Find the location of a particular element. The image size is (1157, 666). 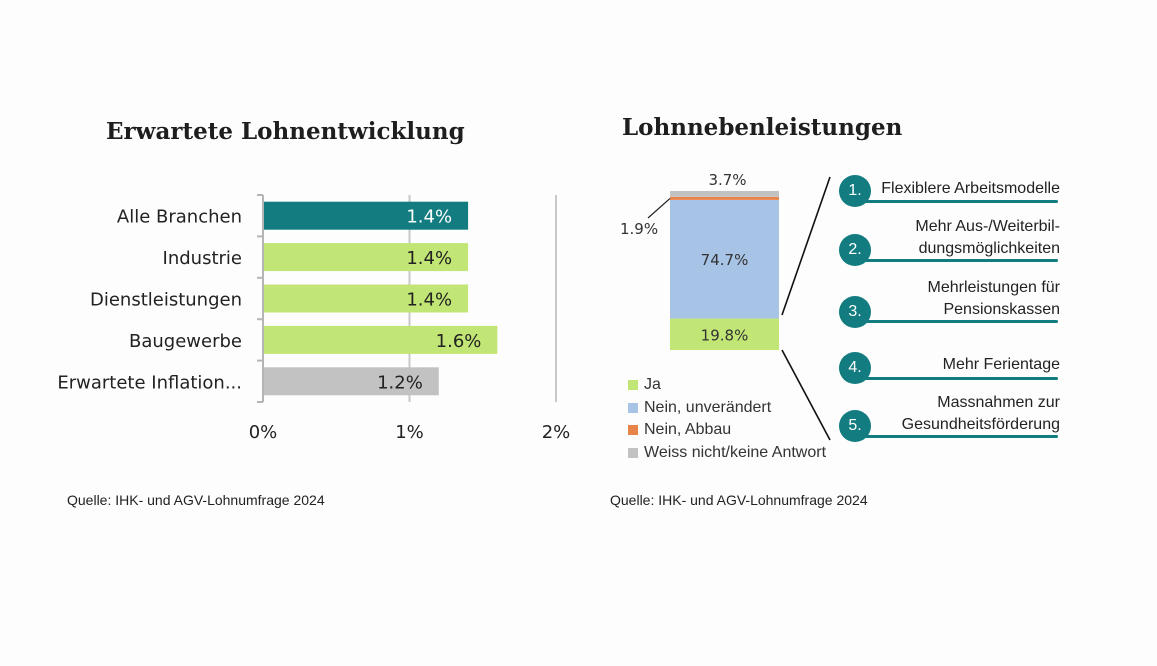

legend-item-ja: Ja is located at coordinates (644, 385).